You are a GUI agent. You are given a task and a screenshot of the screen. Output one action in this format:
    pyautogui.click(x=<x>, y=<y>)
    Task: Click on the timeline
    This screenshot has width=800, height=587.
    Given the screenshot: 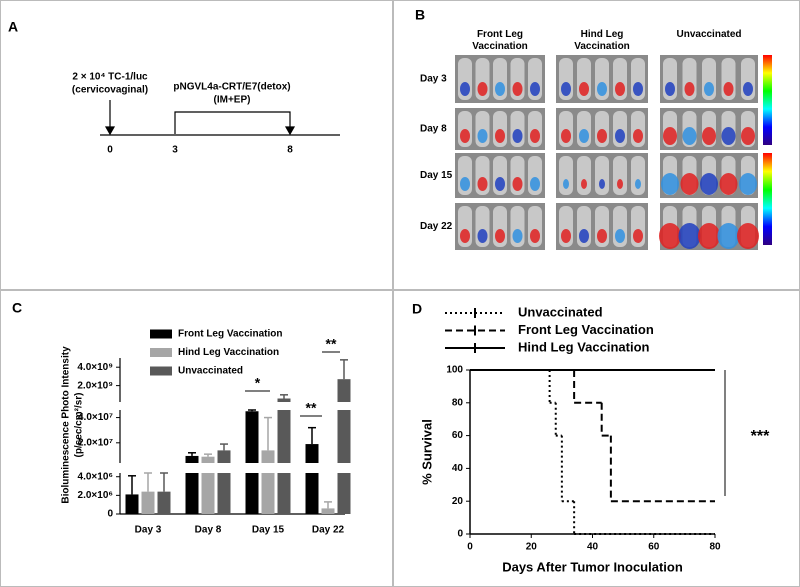 What is the action you would take?
    pyautogui.click(x=220, y=118)
    